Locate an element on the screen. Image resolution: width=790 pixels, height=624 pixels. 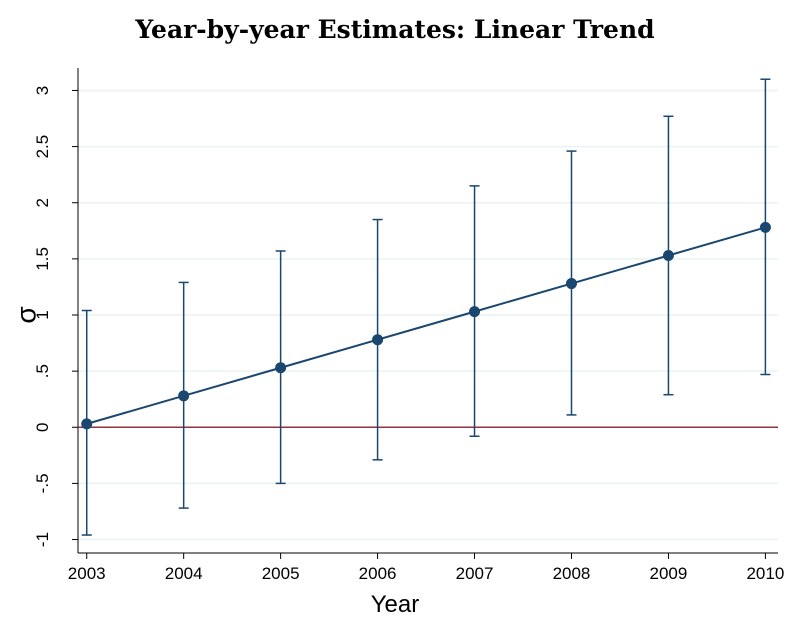
x-tick-label: 2006 is located at coordinates (378, 573).